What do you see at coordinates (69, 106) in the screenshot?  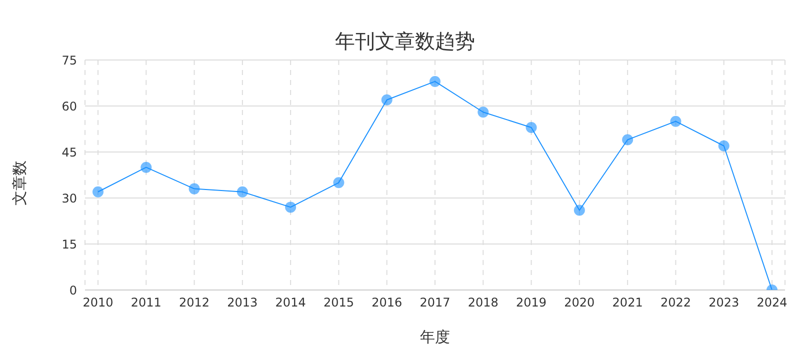 I see `y-tick-label: 60` at bounding box center [69, 106].